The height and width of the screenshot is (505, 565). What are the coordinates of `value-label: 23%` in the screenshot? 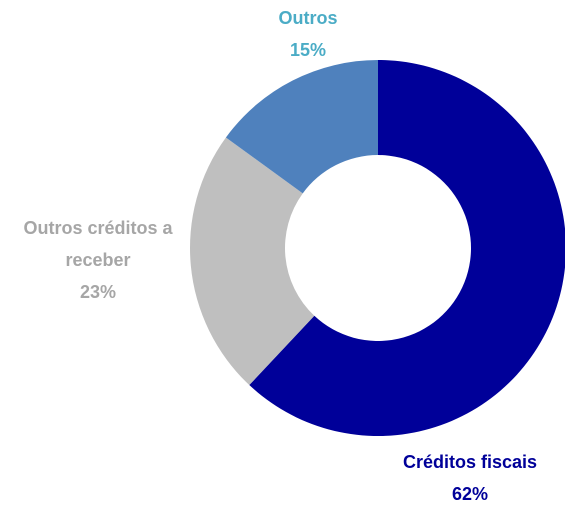 It's located at (98, 292).